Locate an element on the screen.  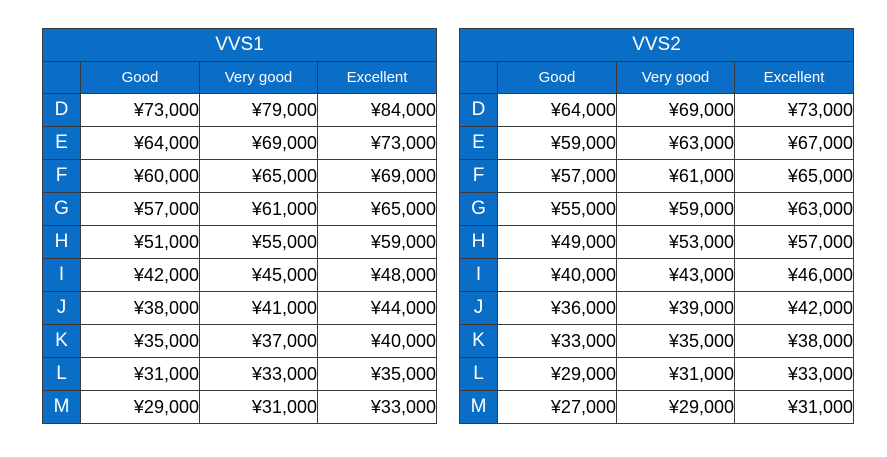
title-row: VVS1 is located at coordinates (239, 45).